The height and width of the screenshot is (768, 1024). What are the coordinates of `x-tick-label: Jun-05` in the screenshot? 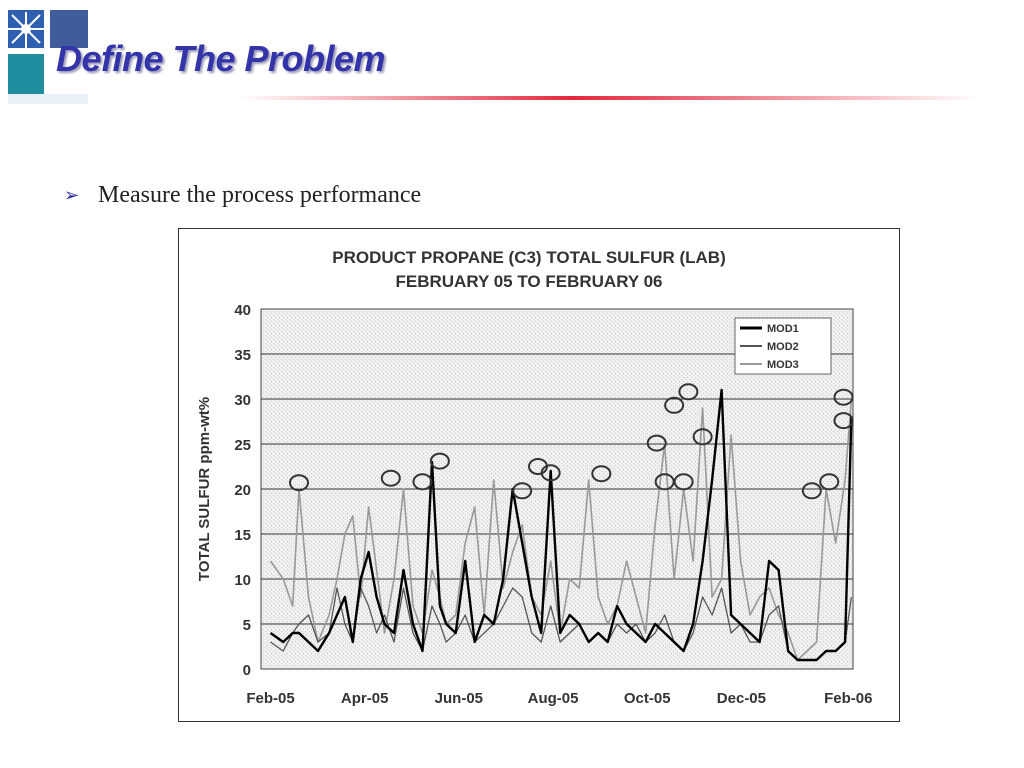 It's located at (459, 698).